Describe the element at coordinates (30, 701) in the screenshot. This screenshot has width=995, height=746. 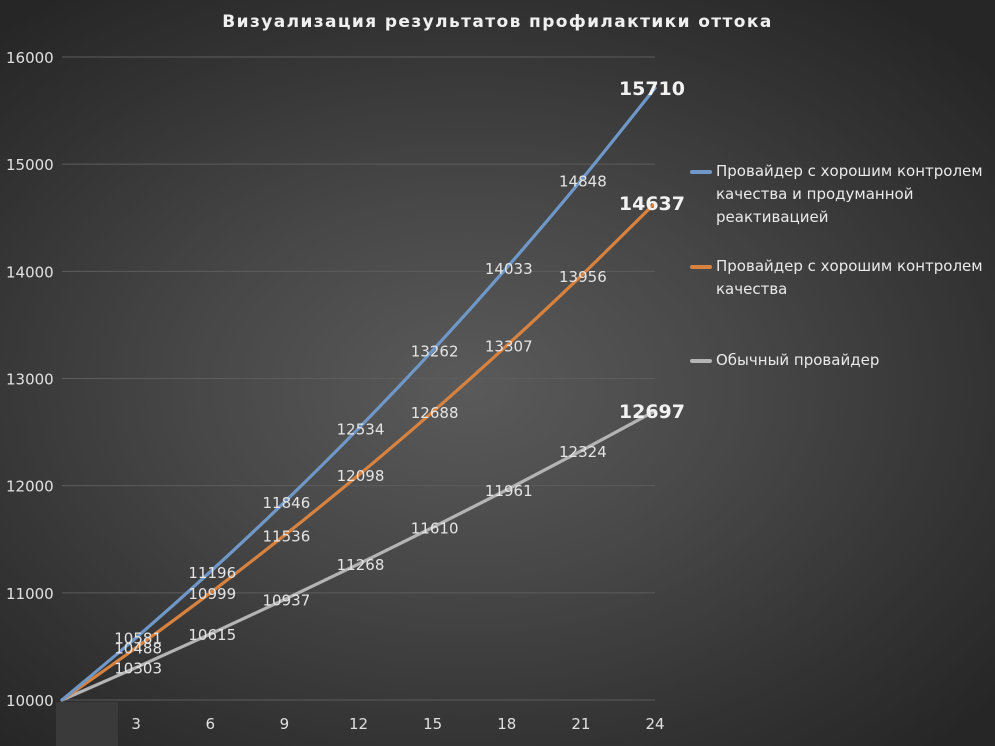
I see `y-tick-label: 10000` at that location.